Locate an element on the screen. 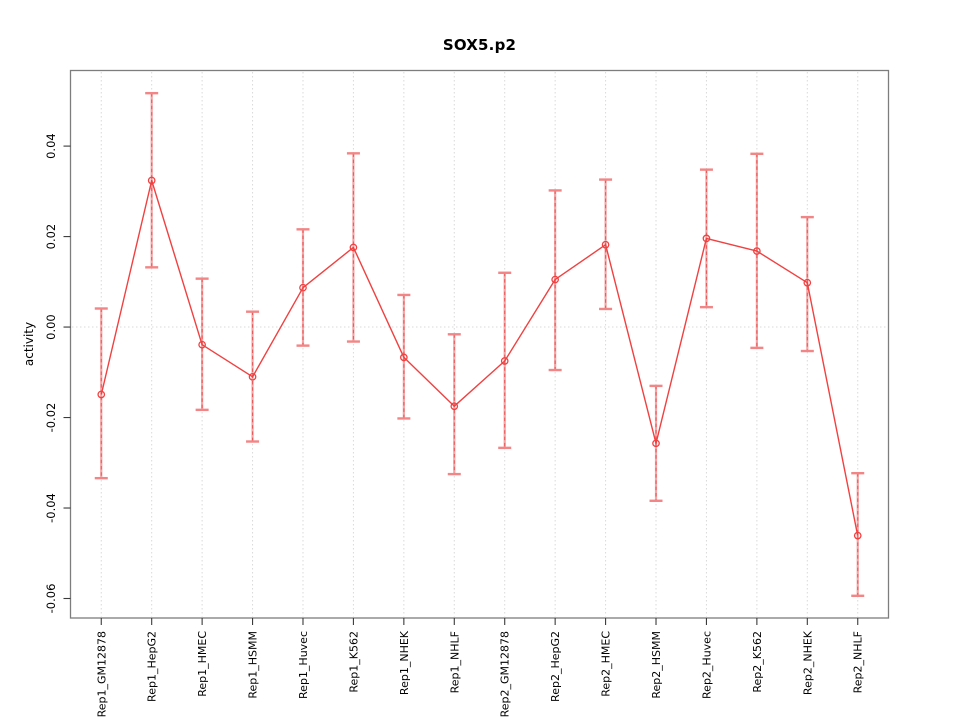  data-point-Rep1_HMEC is located at coordinates (202, 344).